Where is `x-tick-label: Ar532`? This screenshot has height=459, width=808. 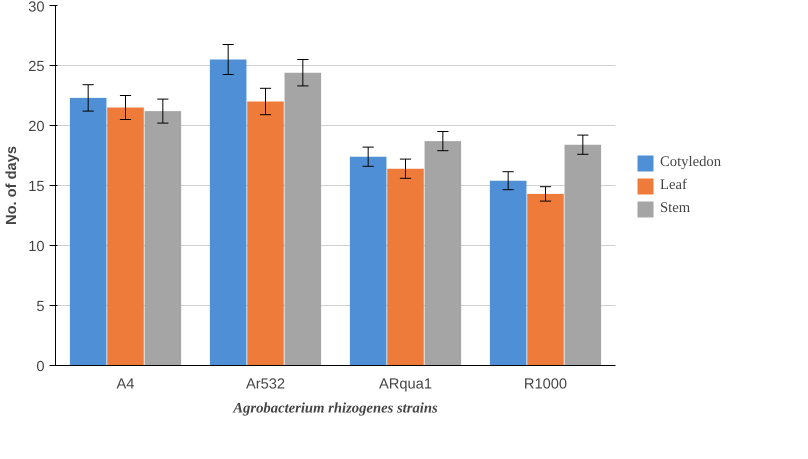
x-tick-label: Ar532 is located at coordinates (266, 384).